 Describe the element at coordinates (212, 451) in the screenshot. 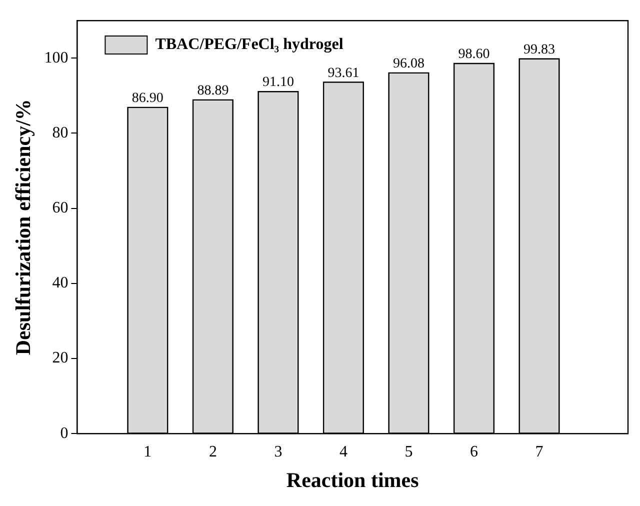

I see `x-tick-label: 2` at that location.